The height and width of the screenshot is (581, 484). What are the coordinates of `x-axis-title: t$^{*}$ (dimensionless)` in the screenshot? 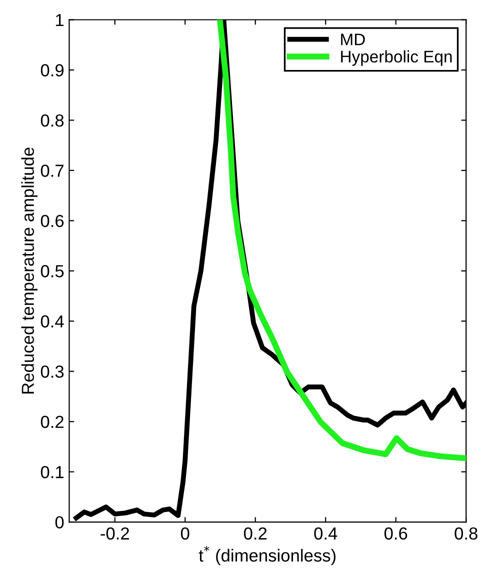 It's located at (267, 556).